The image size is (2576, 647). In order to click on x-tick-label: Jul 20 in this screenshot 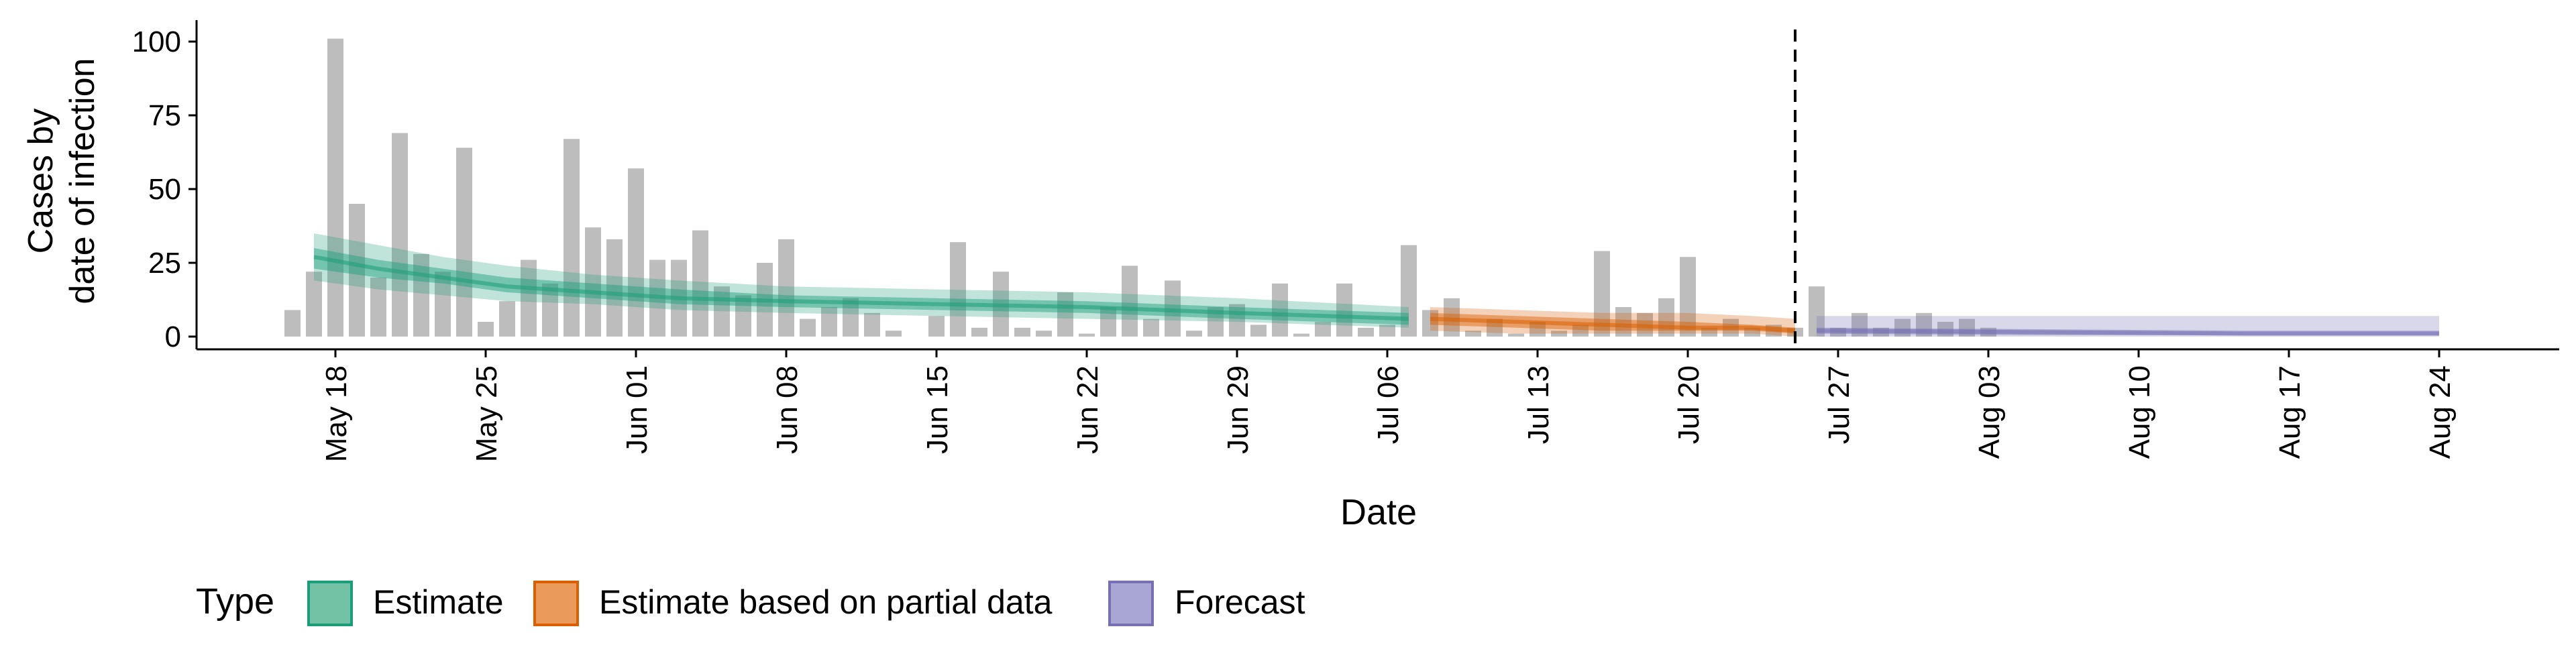, I will do `click(1688, 404)`.